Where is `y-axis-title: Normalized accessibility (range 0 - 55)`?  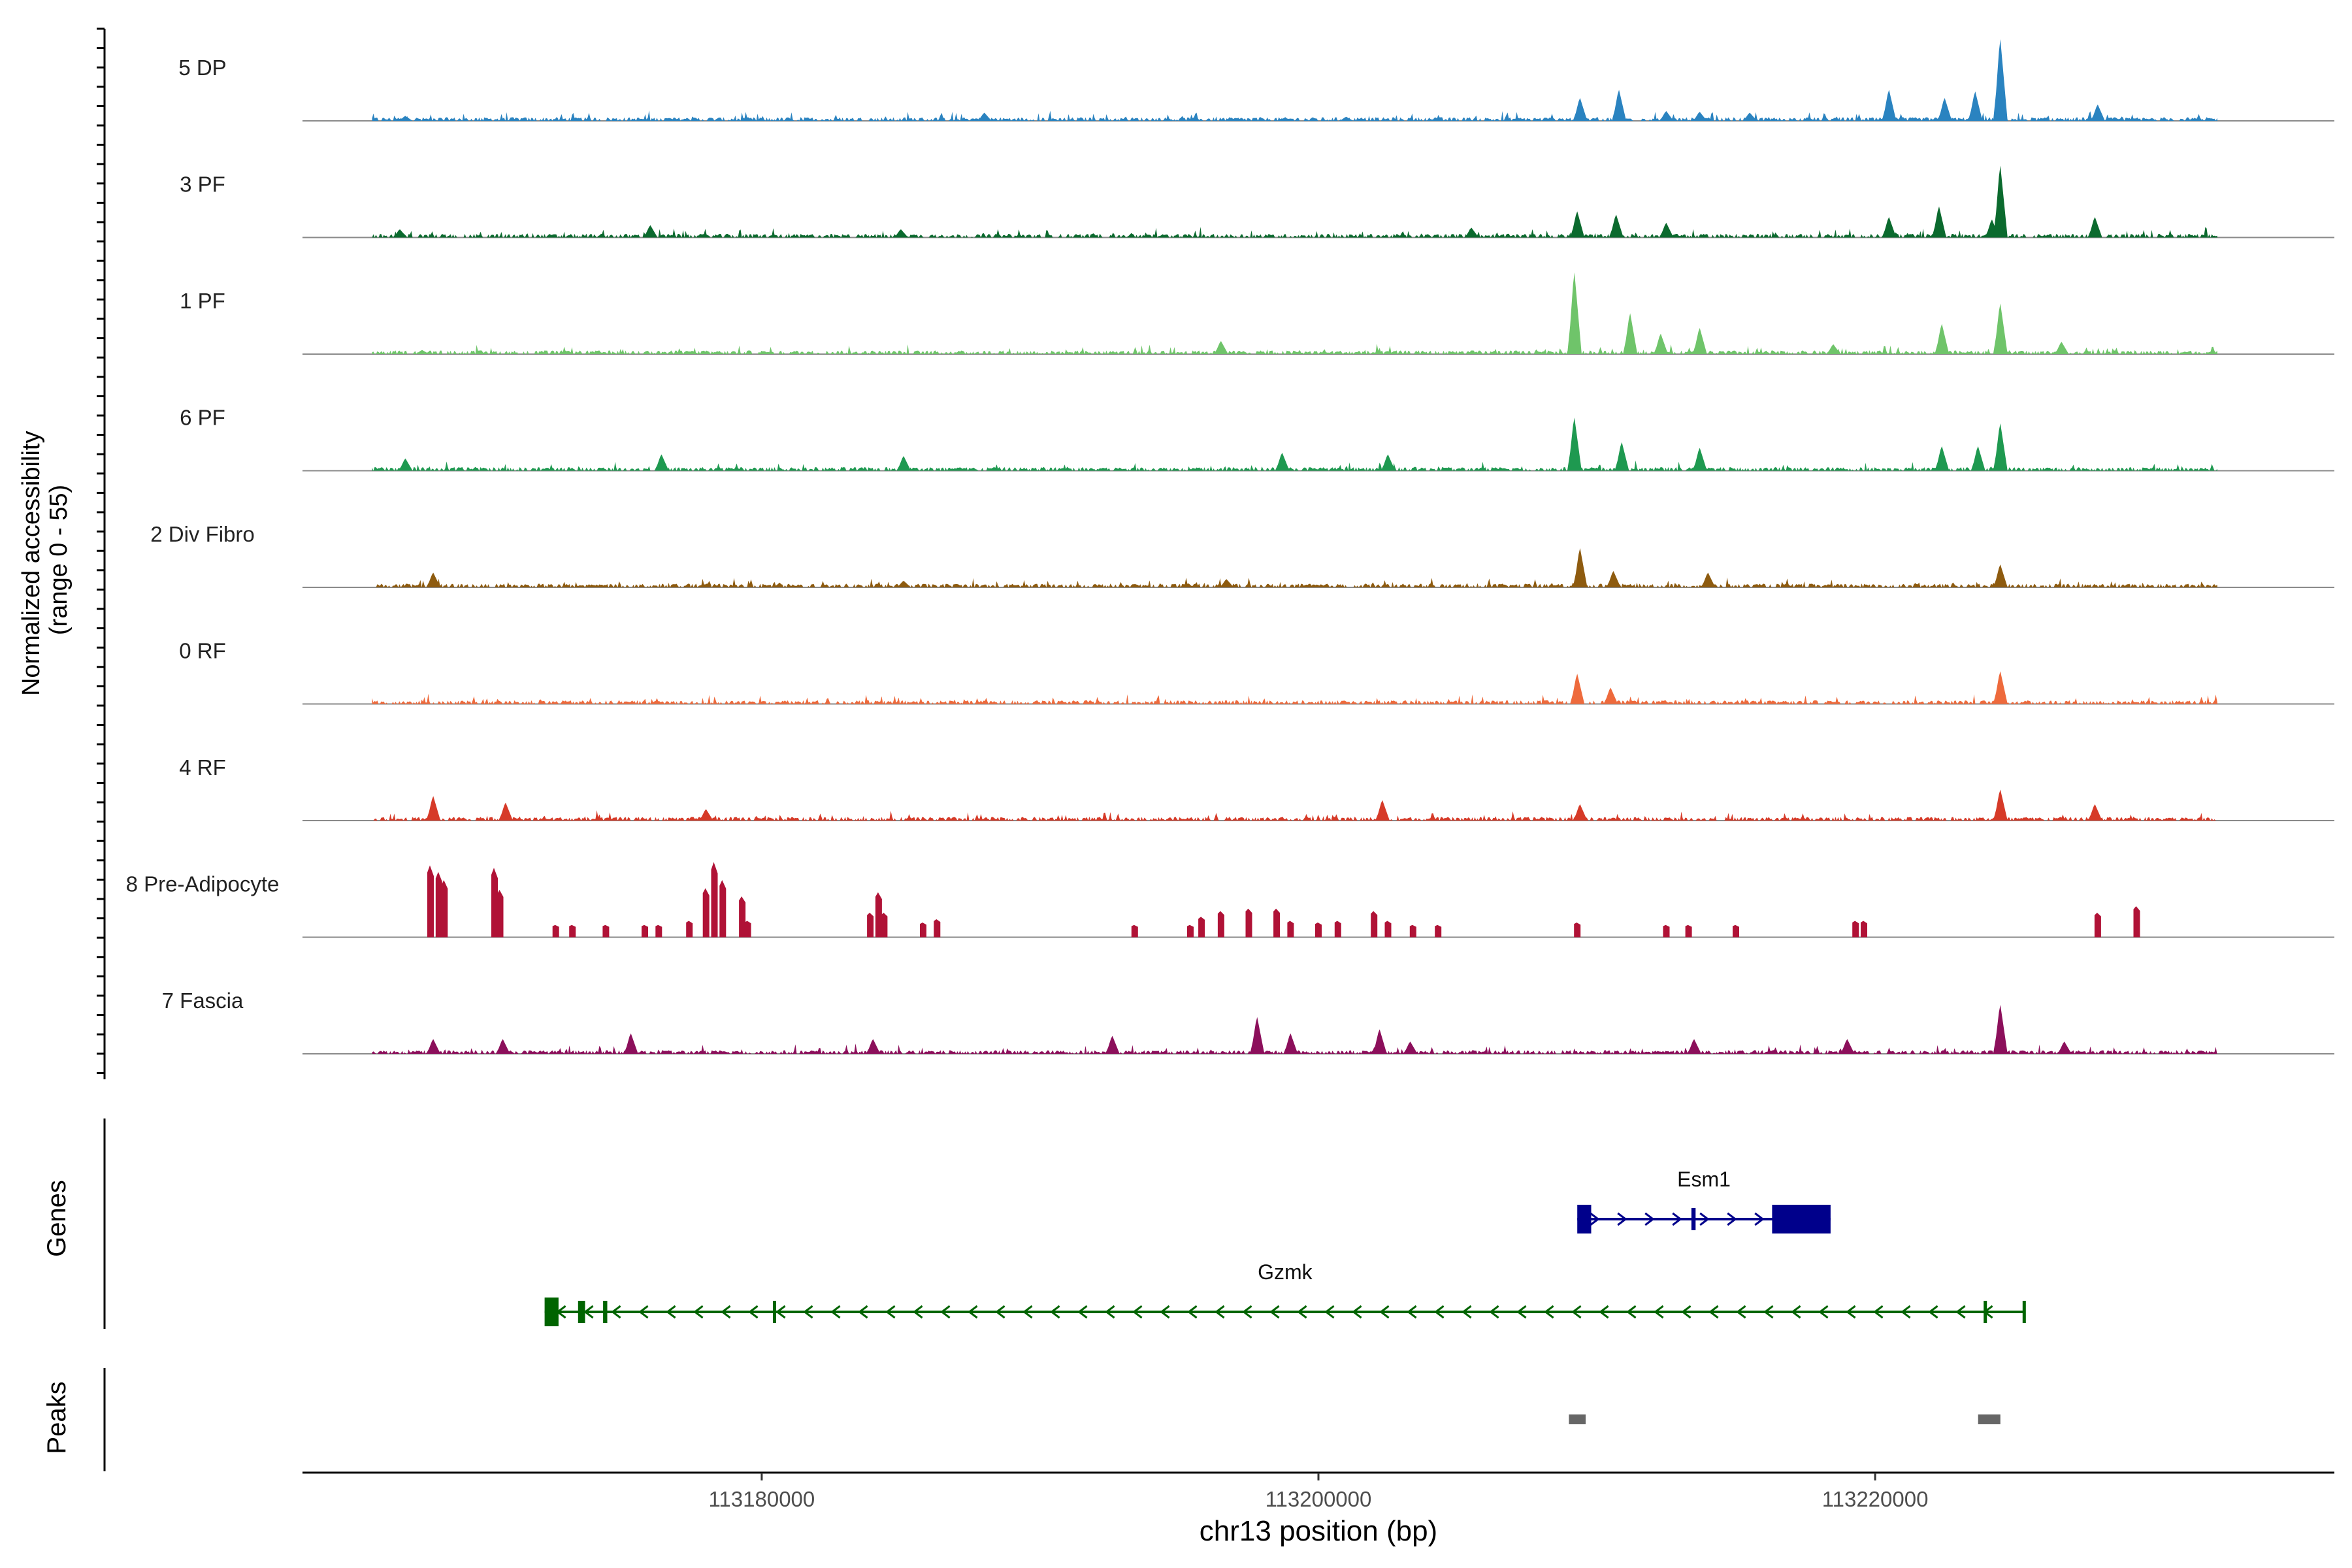
y-axis-title: Normalized accessibility (range 0 - 55) is located at coordinates (45, 560).